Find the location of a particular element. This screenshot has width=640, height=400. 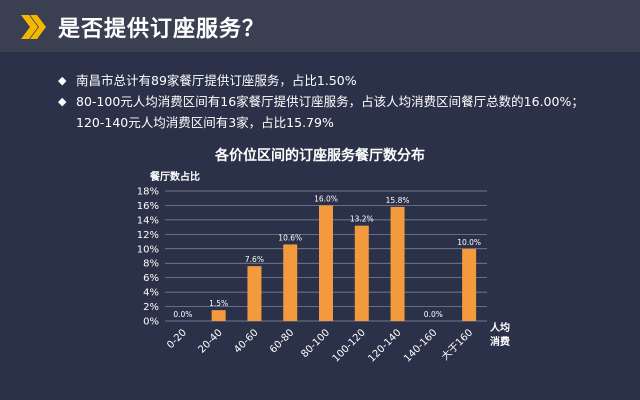

x-axis-label-line-1: 人均 is located at coordinates (500, 327).